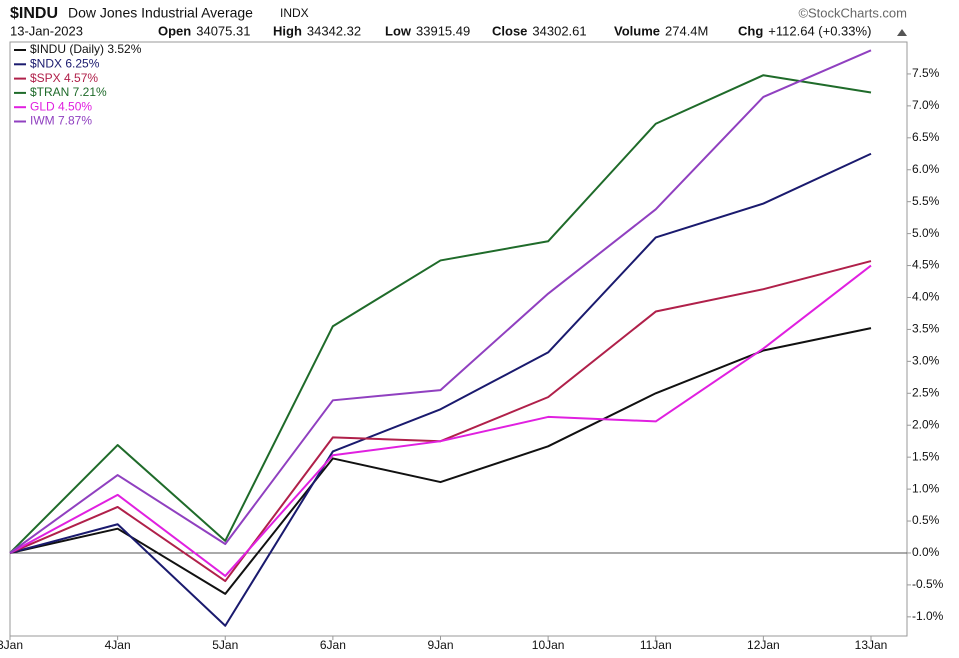 The image size is (959, 658). What do you see at coordinates (294, 13) in the screenshot?
I see `exchange: INDX` at bounding box center [294, 13].